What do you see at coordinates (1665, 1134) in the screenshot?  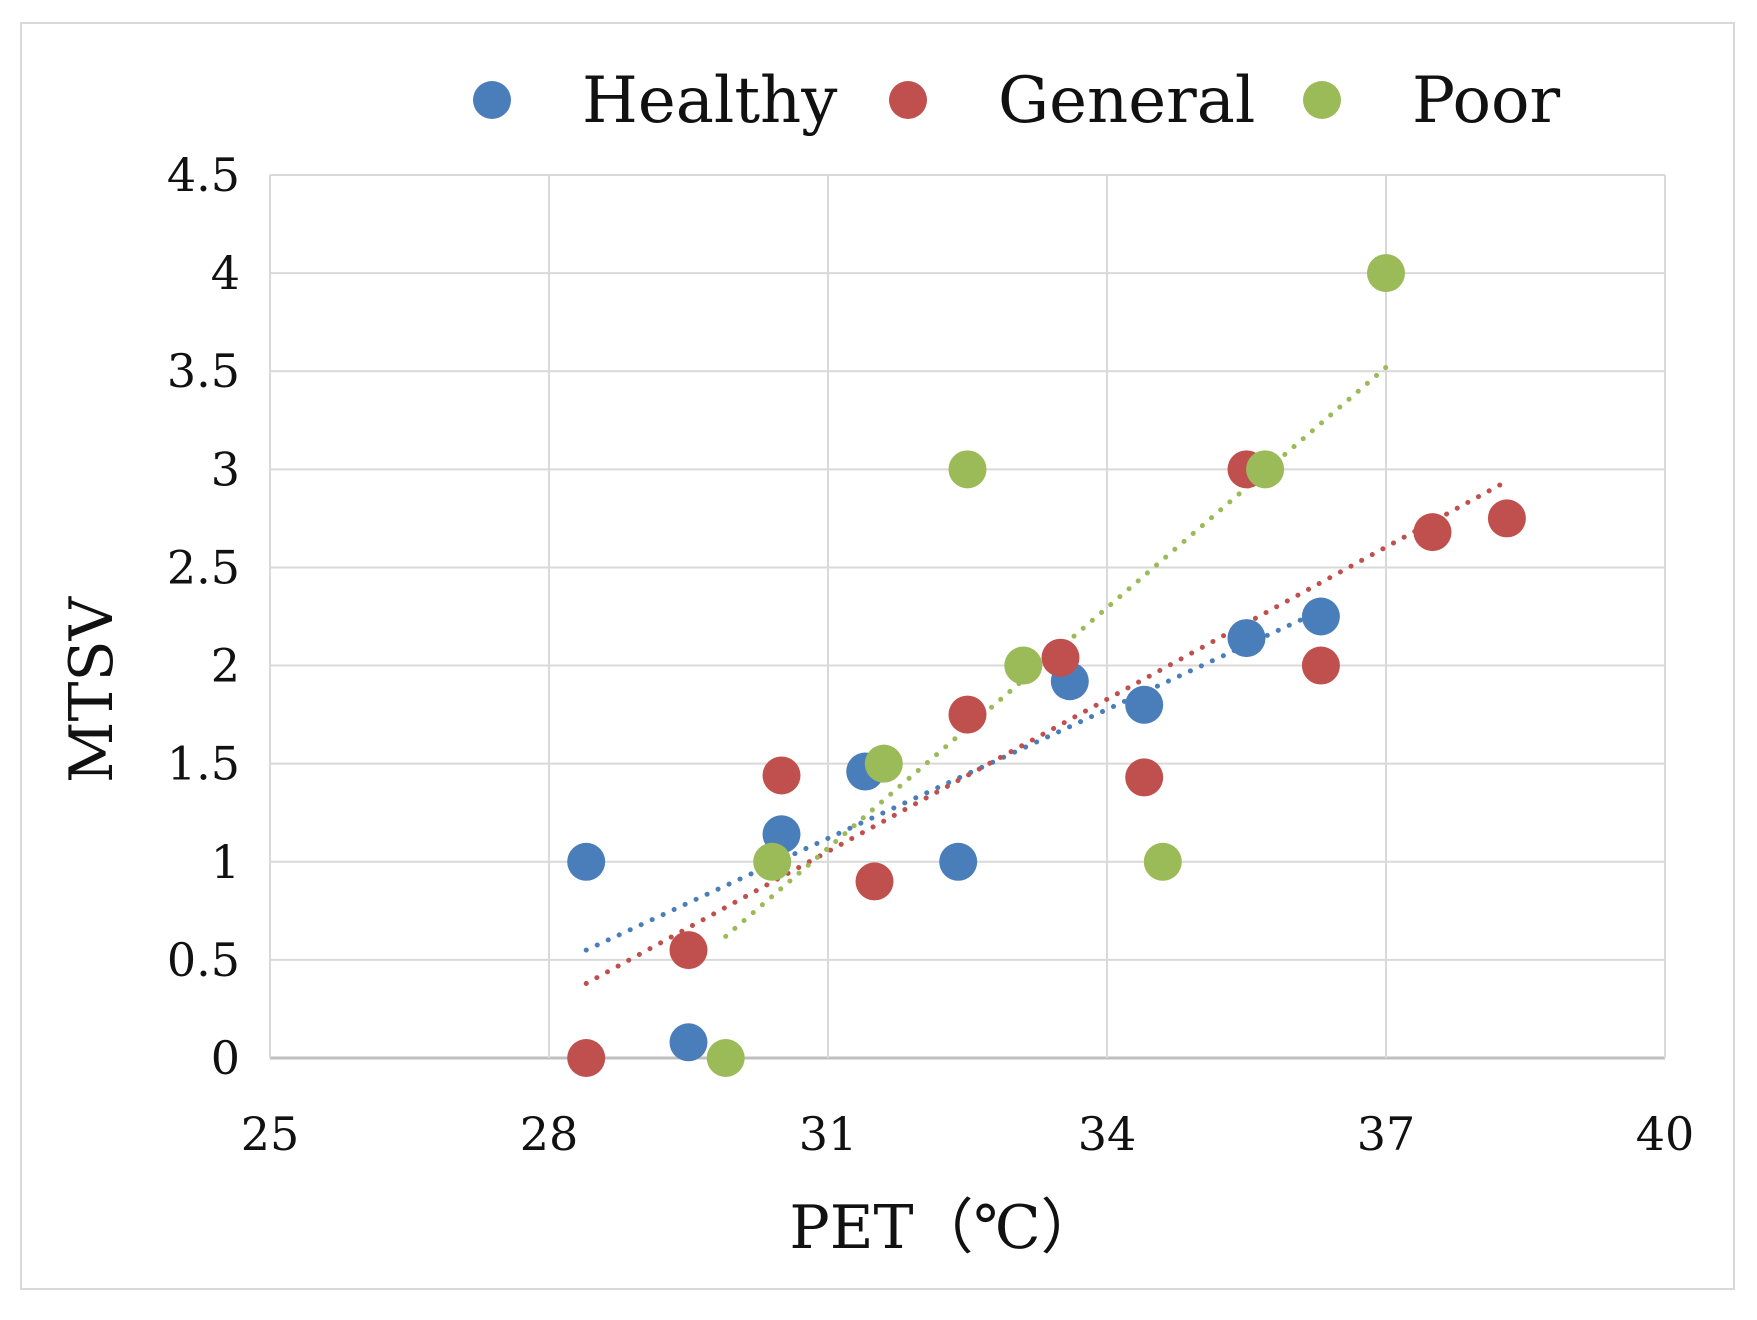 I see `x-tick-label: 40` at bounding box center [1665, 1134].